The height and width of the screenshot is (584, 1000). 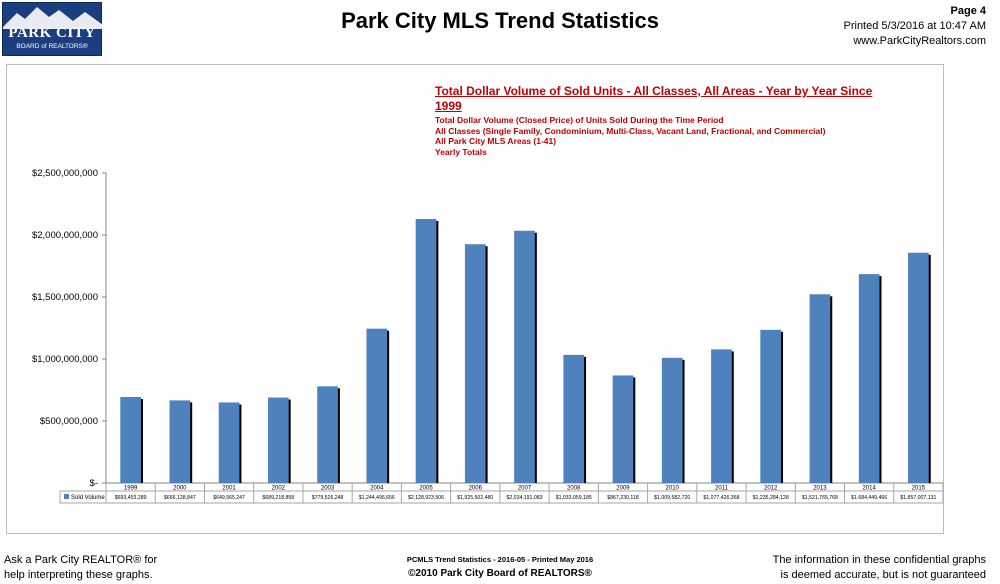 I want to click on data-label: $1,521,765,768, so click(x=820, y=498).